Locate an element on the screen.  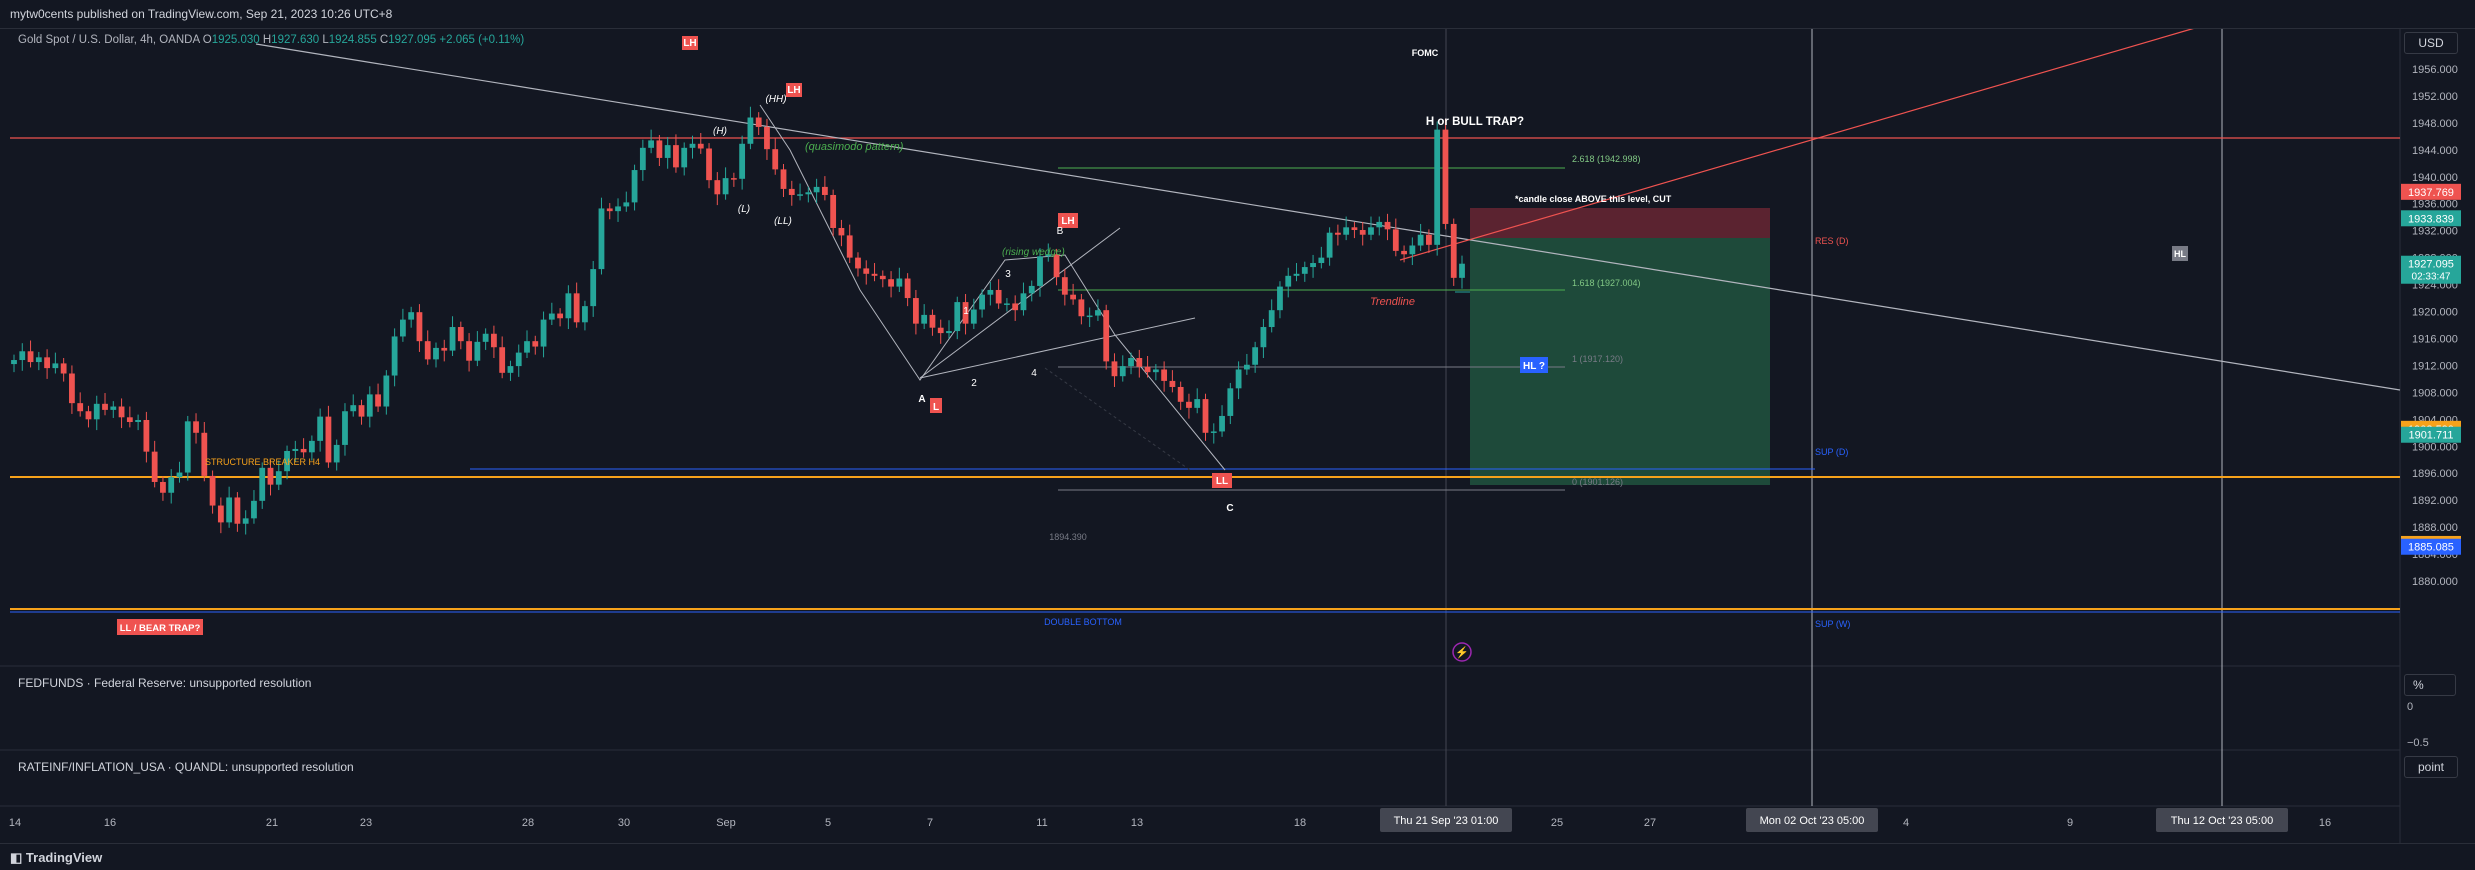
time-tick-label: 7 is located at coordinates (930, 823).